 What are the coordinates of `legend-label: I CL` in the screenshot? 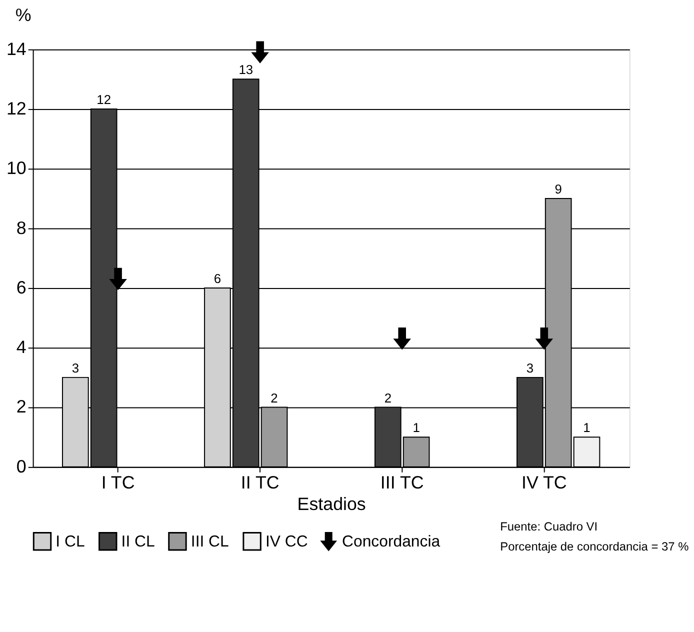 It's located at (70, 541).